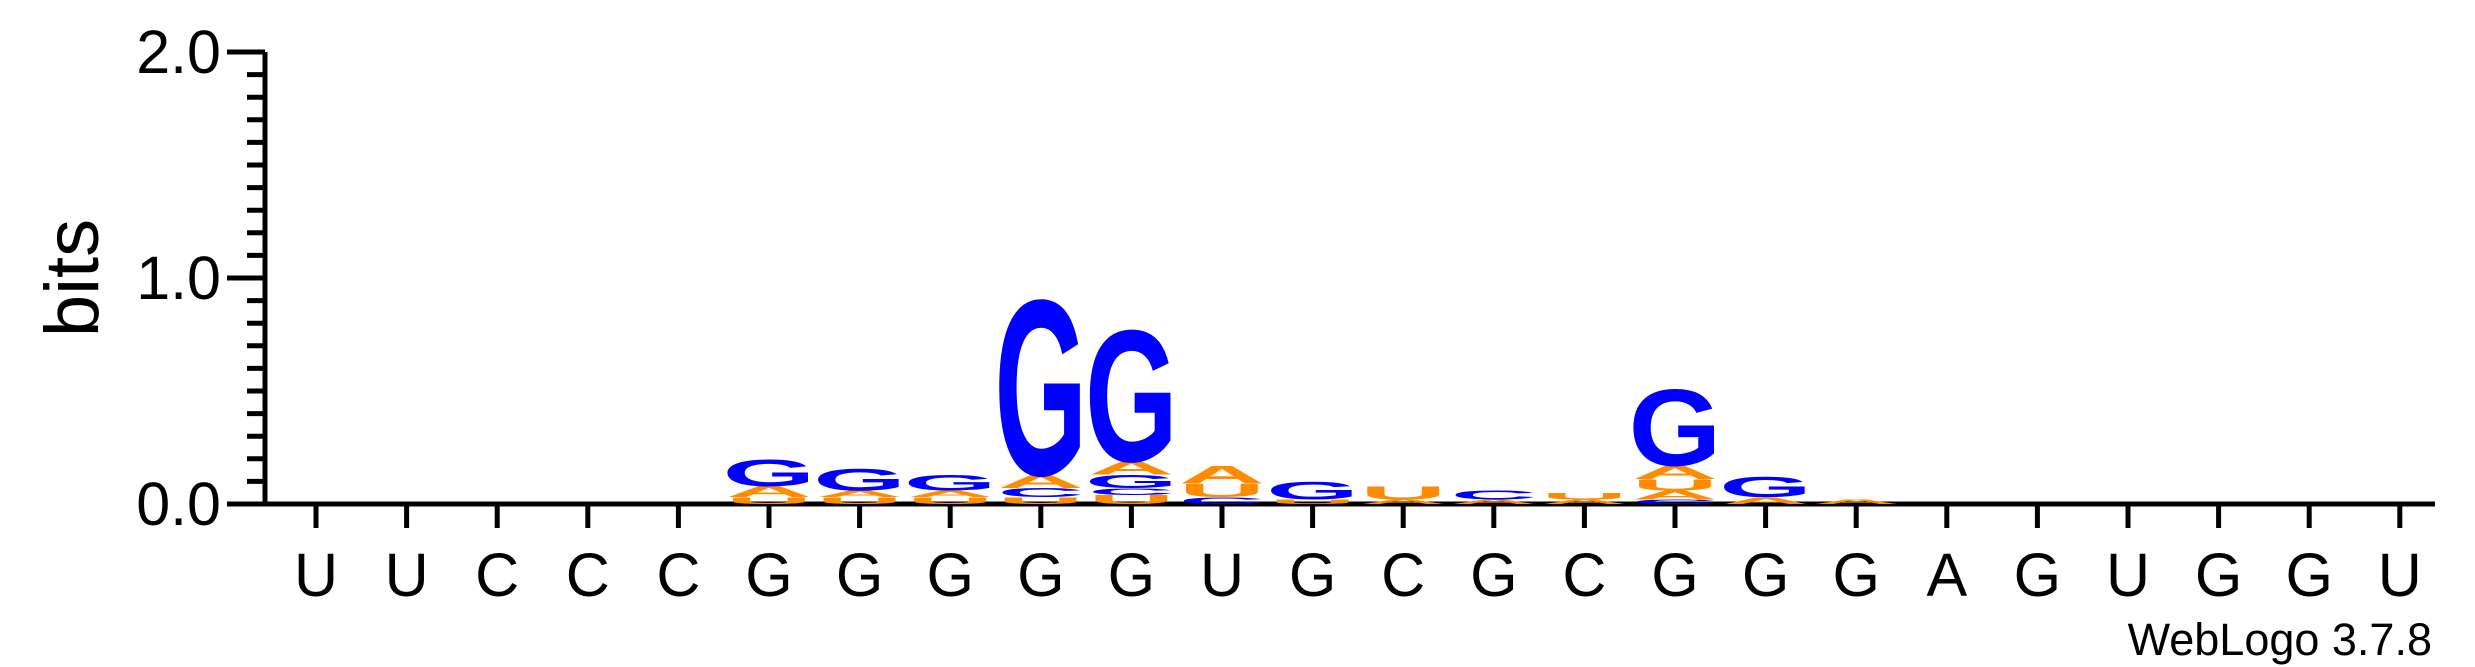 This screenshot has height=667, width=2475. I want to click on y-tick-label: 1.0, so click(178, 278).